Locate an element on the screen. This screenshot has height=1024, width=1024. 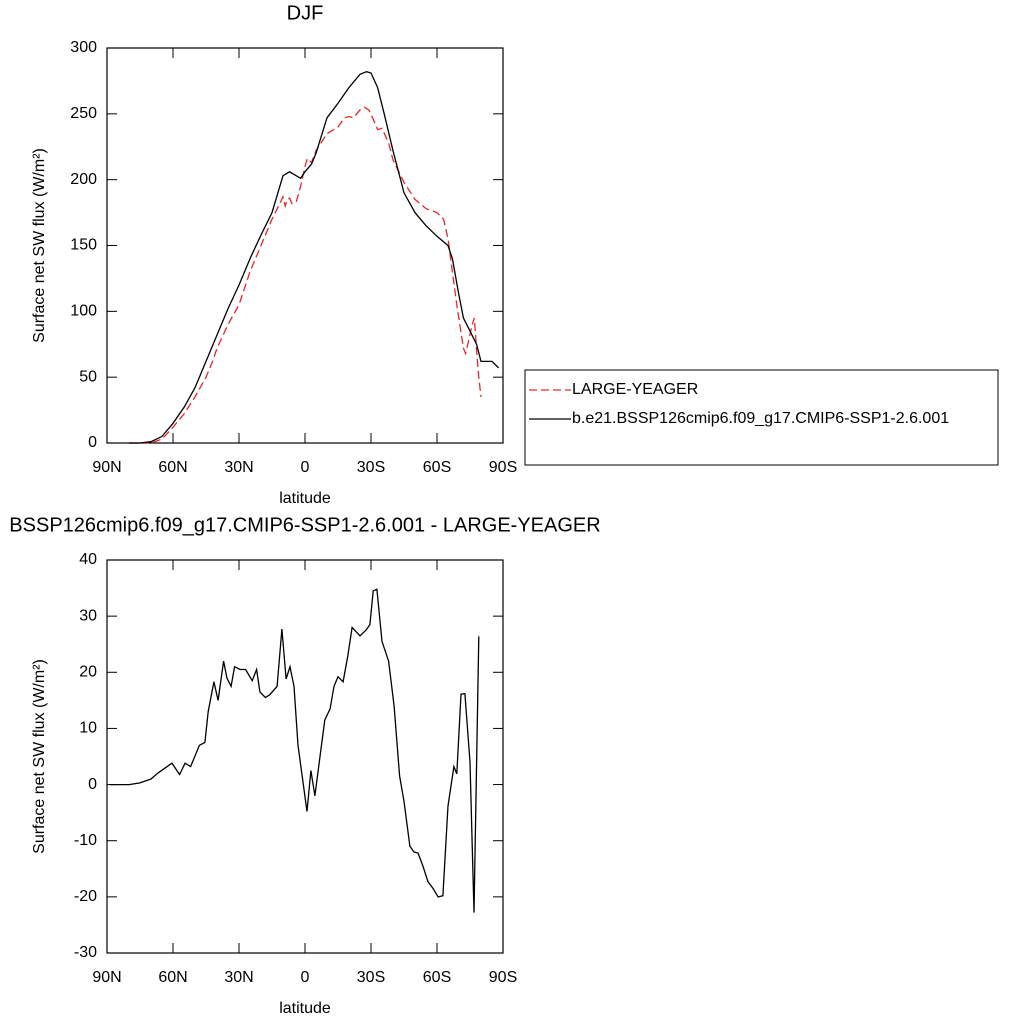
legend-box is located at coordinates (761, 417).